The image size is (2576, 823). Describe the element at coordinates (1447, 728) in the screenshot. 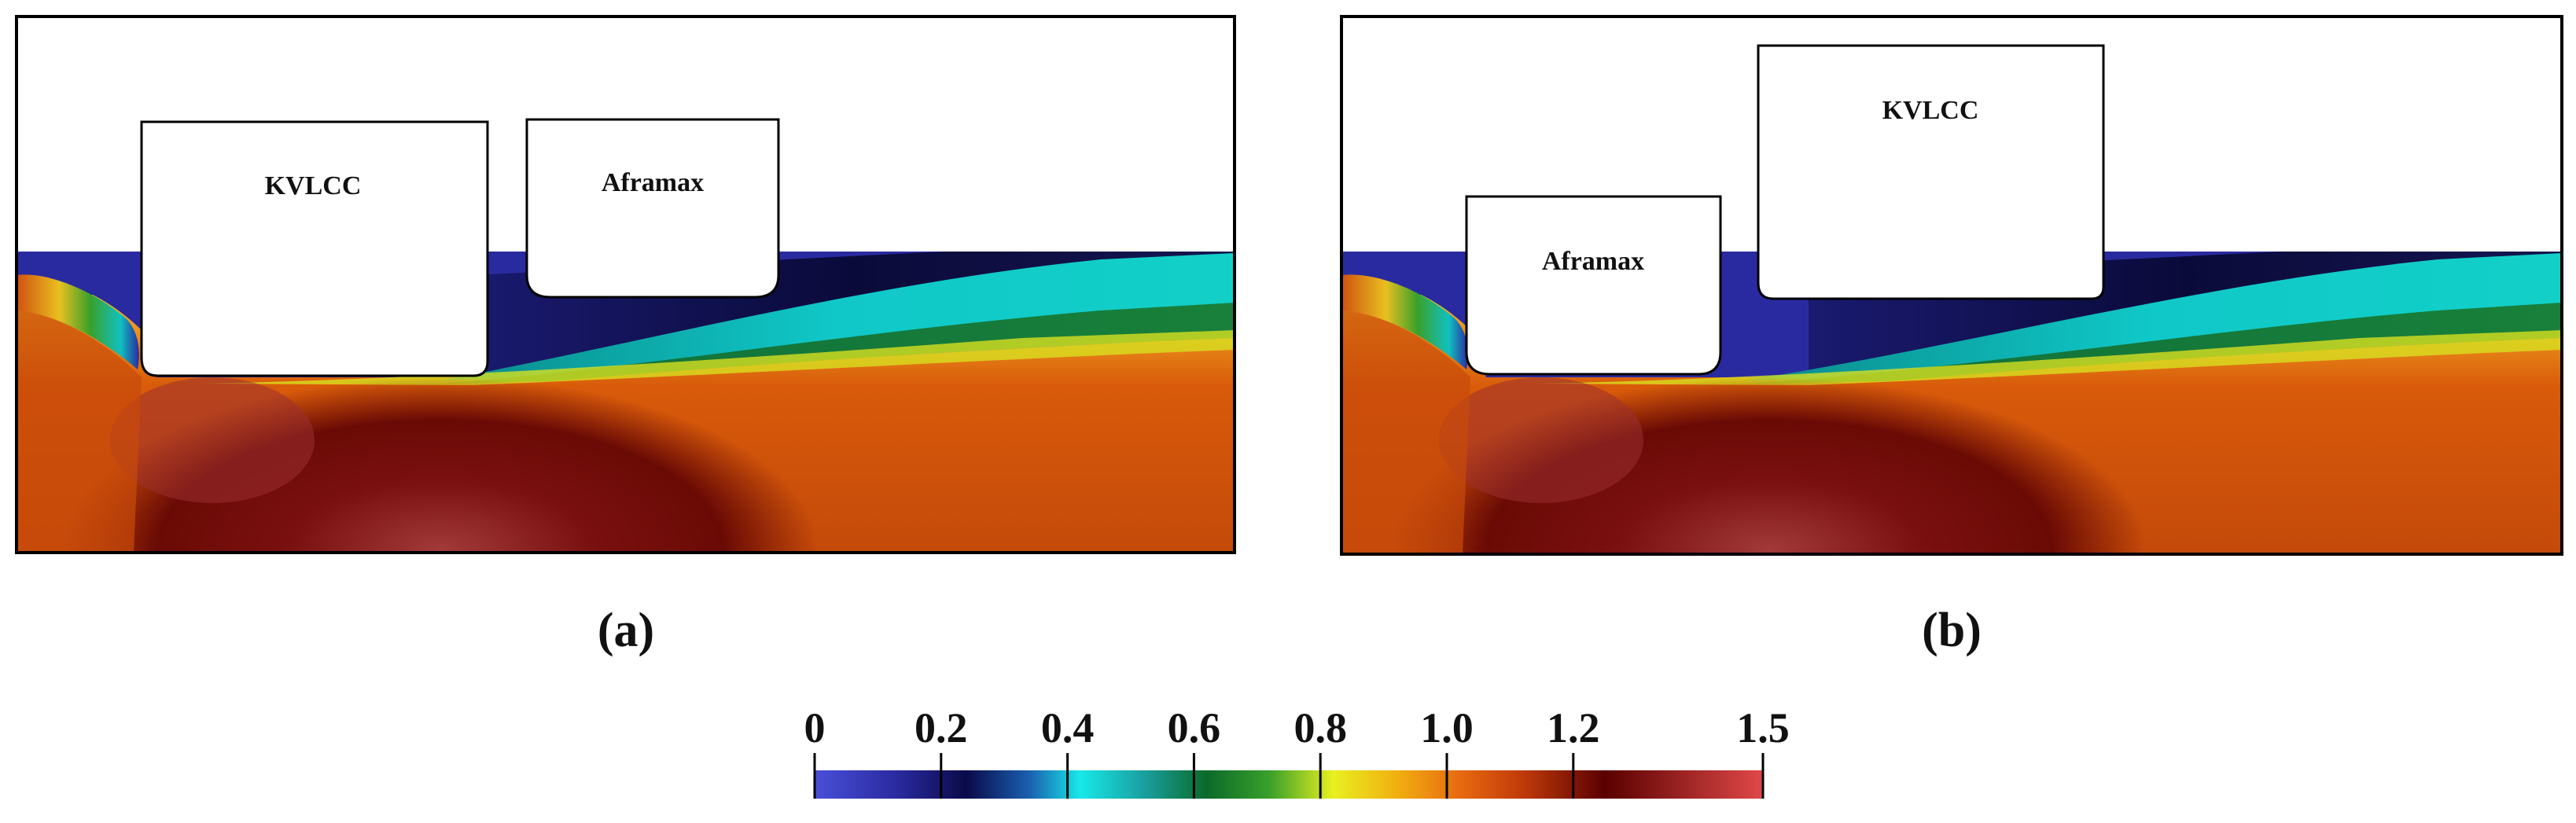

I see `colorbar-tick-label: 1.0` at that location.